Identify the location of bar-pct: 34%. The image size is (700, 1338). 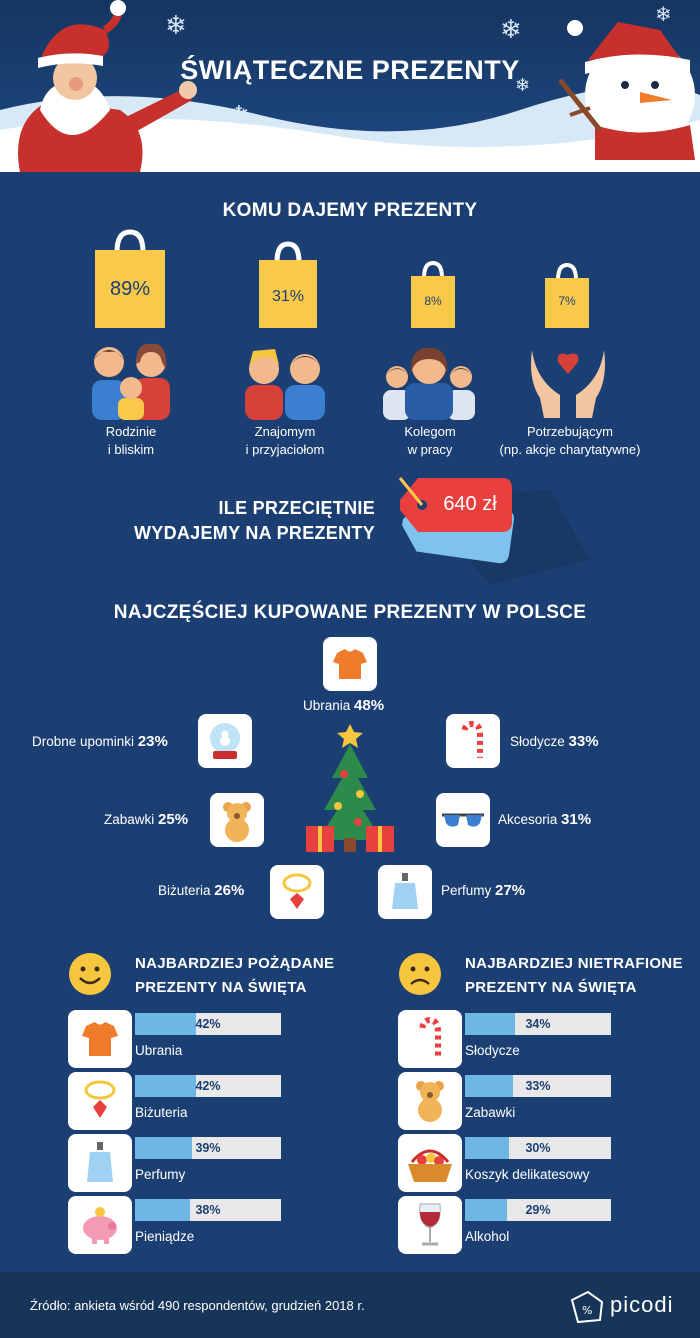
(538, 1024).